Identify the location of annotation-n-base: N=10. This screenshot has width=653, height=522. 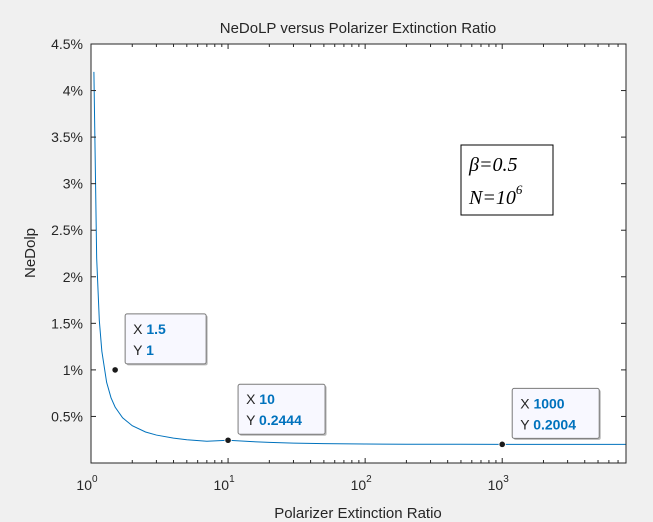
(492, 198).